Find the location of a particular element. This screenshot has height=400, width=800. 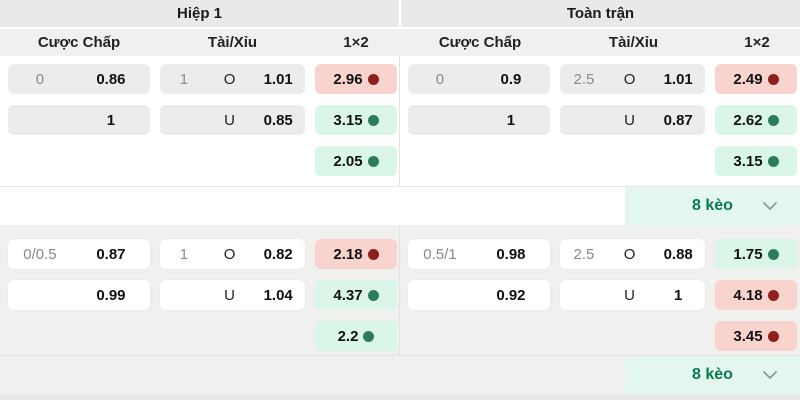

full-match-top-block: 0 0.9 2.5 O 1.01 2.49 1 is located at coordinates (600, 120).